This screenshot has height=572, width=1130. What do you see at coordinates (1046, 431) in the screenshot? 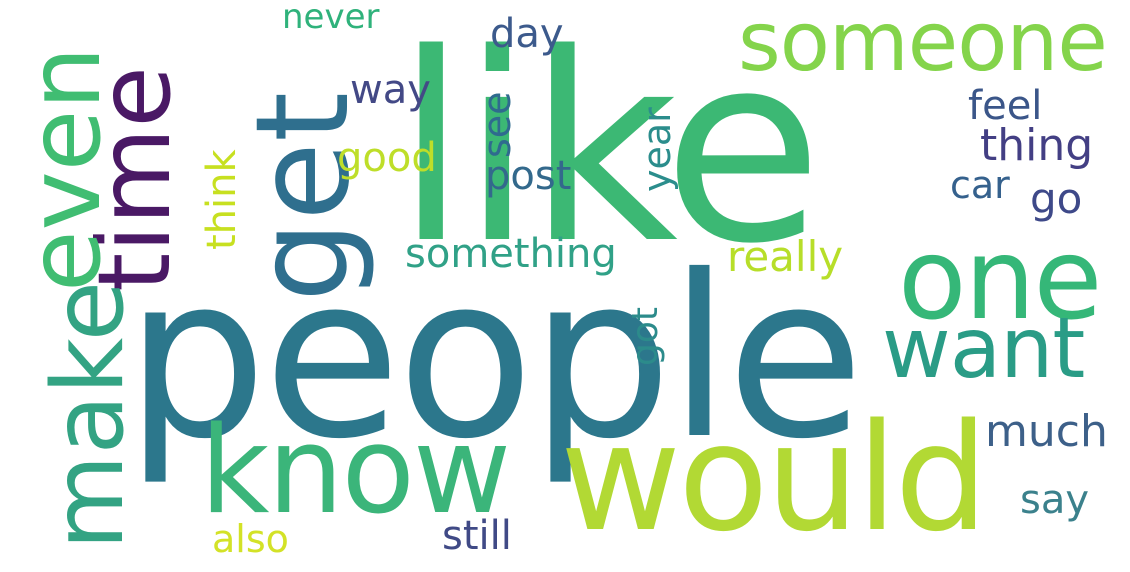
I see `word-much: much` at bounding box center [1046, 431].